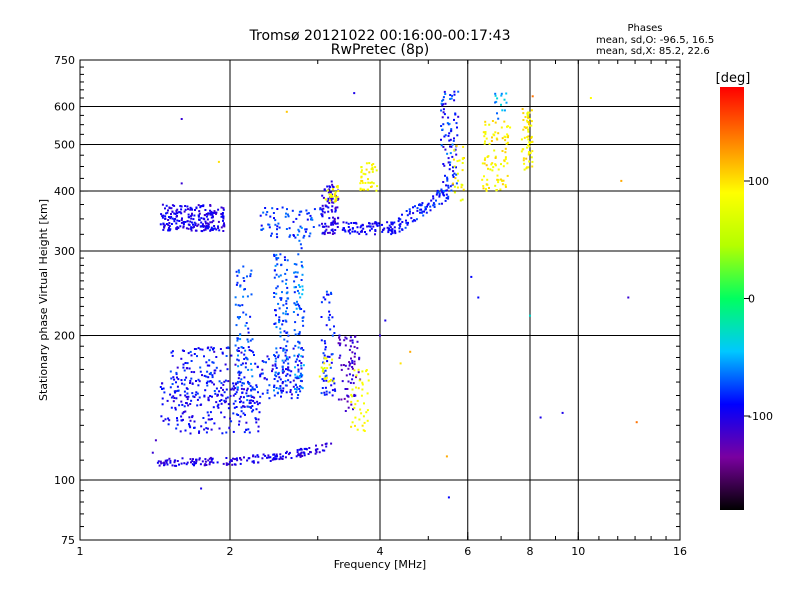 This screenshot has height=600, width=800. Describe the element at coordinates (655, 40) in the screenshot. I see `stats-o-mode: mean, sd,O: -96.5, 16.5` at that location.